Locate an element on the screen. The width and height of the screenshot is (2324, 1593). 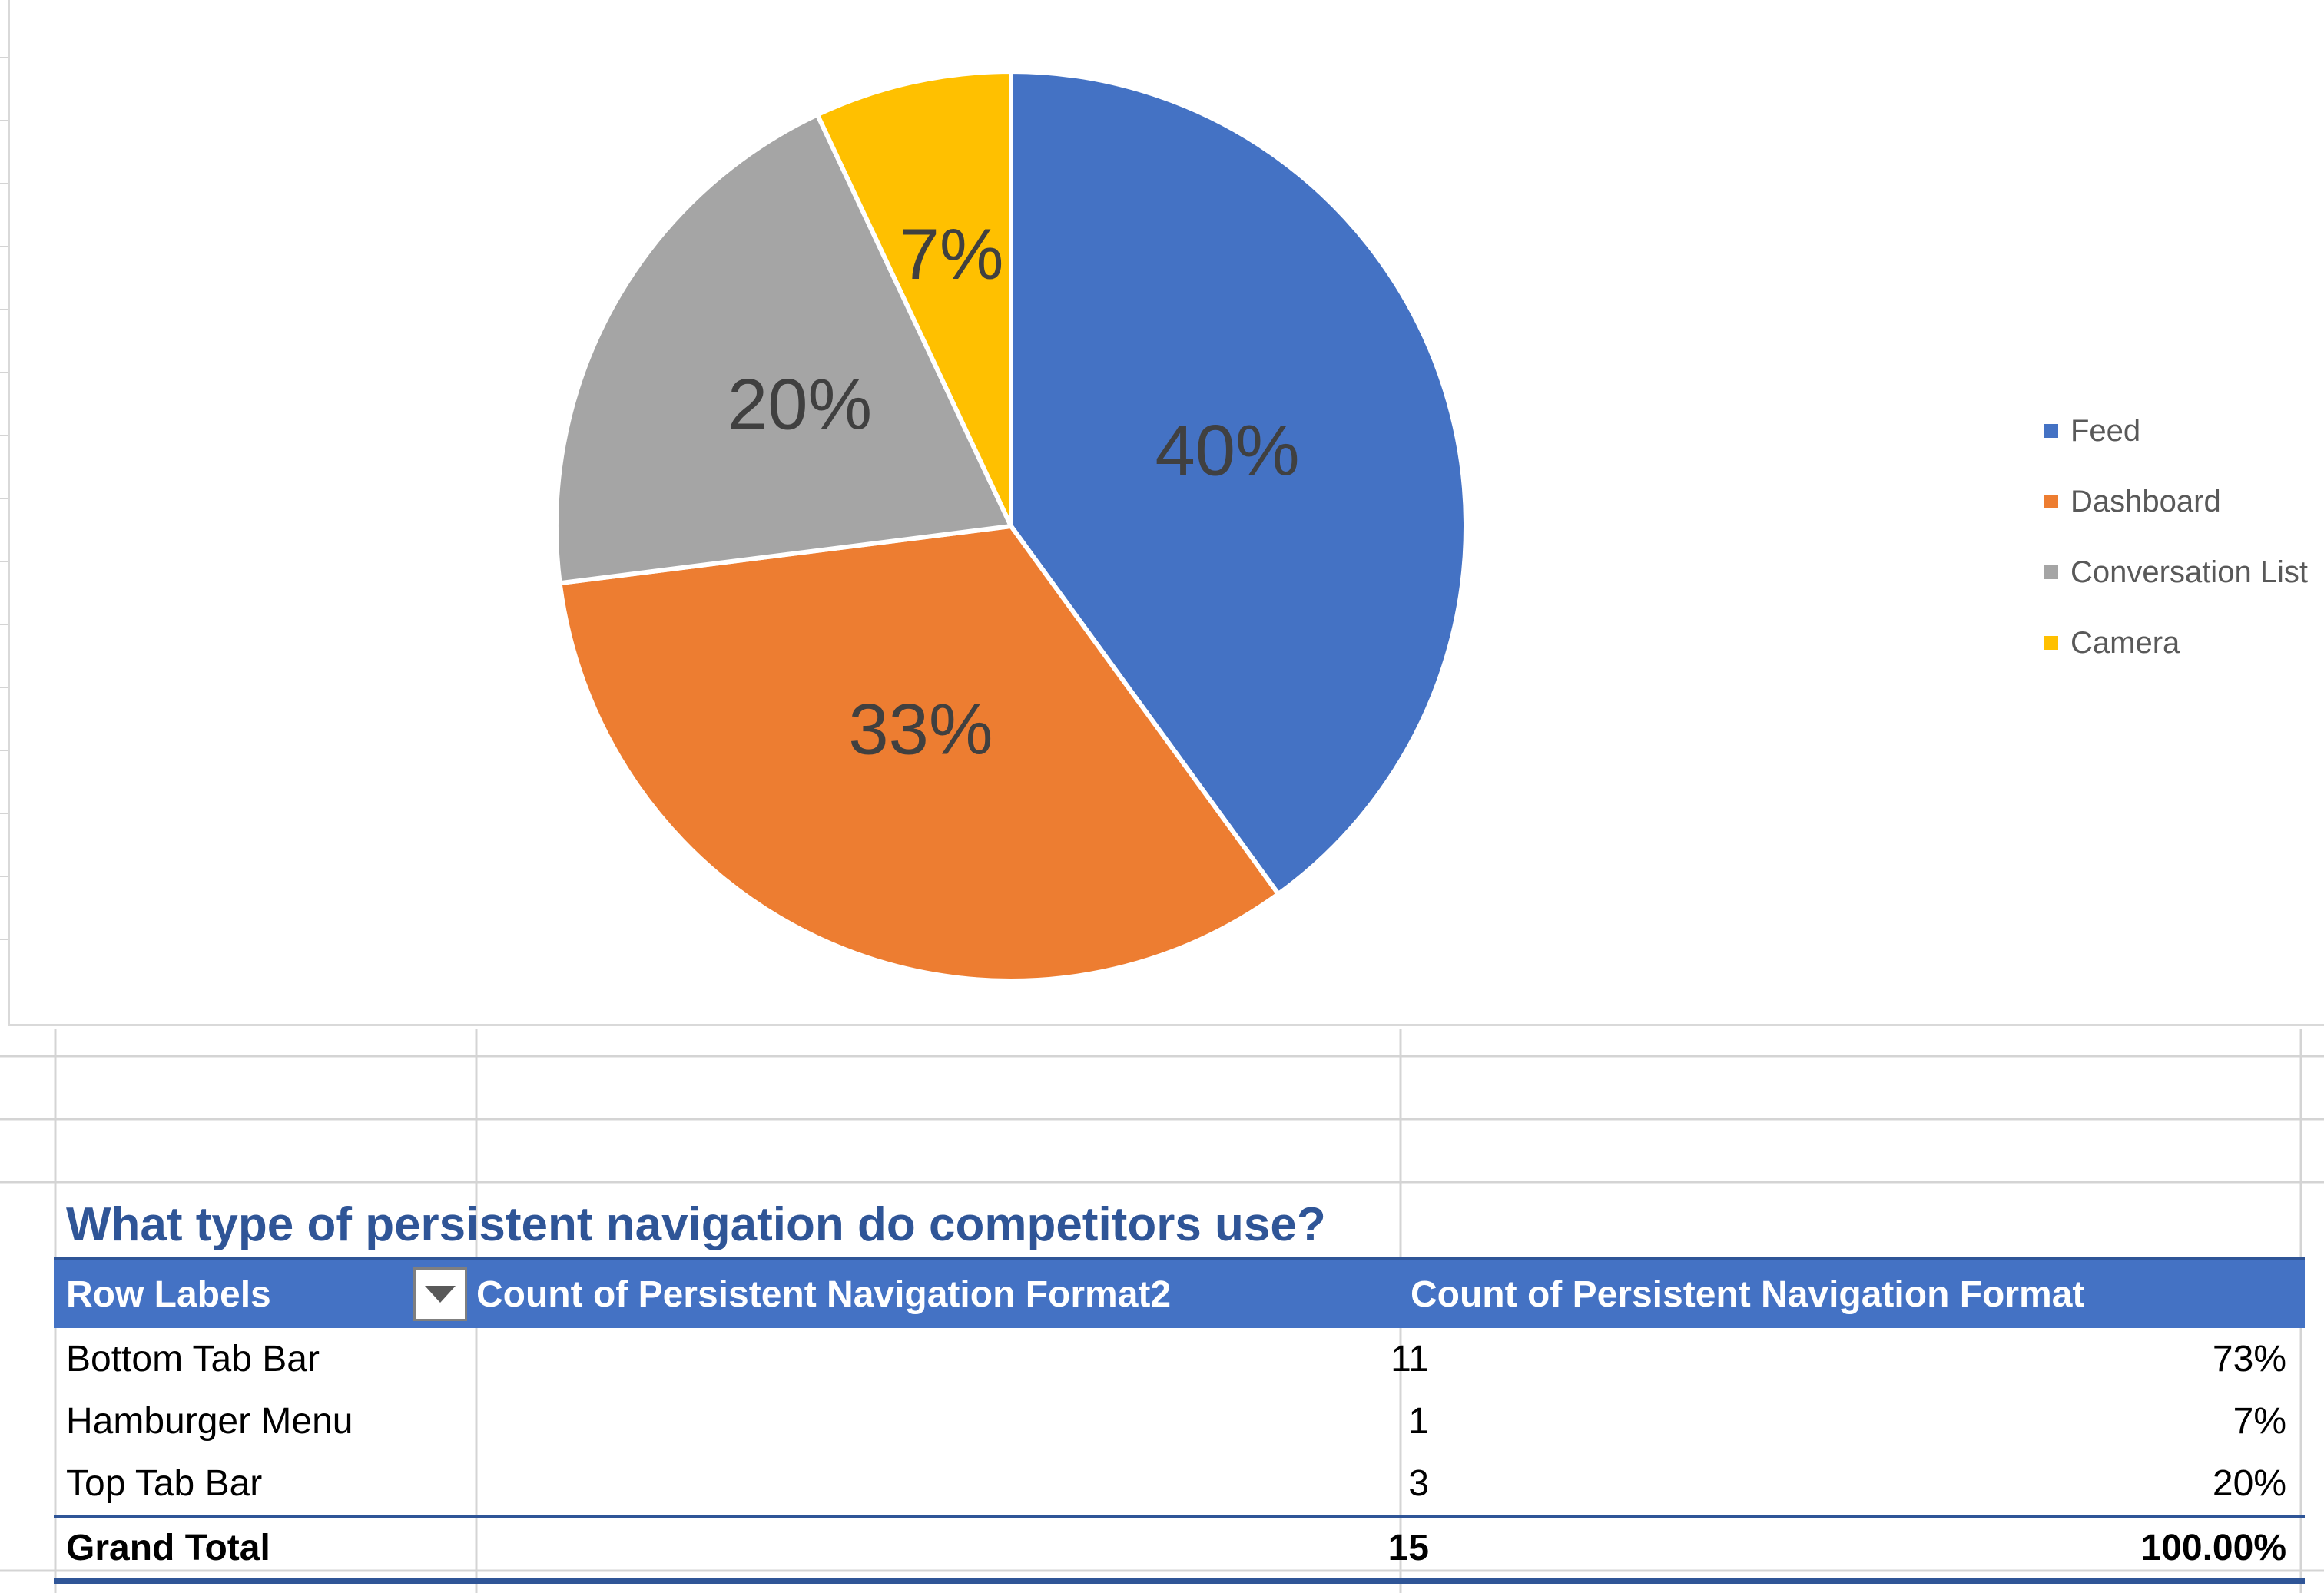
pie-slice-feed is located at coordinates (1238, 483).